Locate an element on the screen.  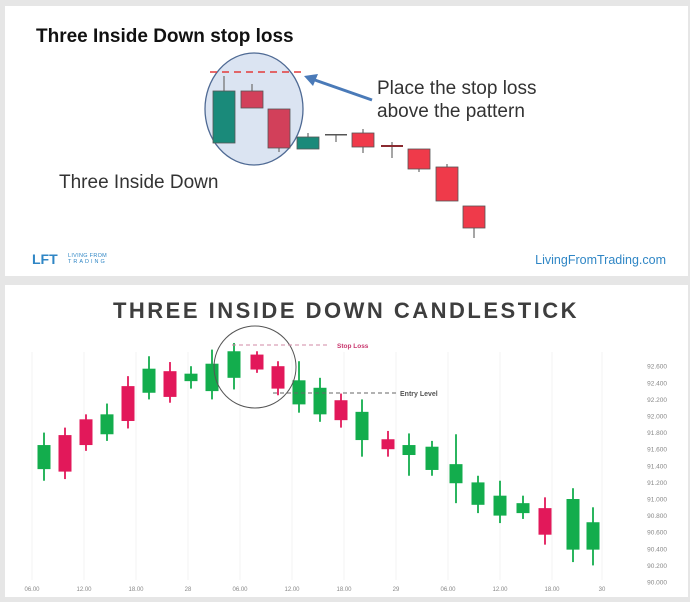
x-tick-label: 28 is located at coordinates (188, 590).